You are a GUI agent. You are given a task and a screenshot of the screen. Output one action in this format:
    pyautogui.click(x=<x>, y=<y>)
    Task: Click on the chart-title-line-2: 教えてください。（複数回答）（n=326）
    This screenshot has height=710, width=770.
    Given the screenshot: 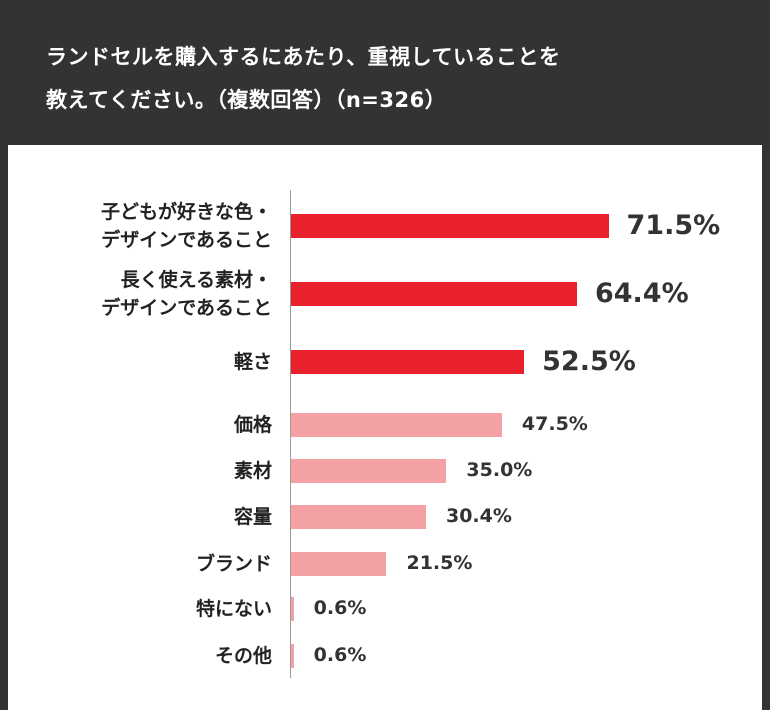 What is the action you would take?
    pyautogui.click(x=246, y=100)
    